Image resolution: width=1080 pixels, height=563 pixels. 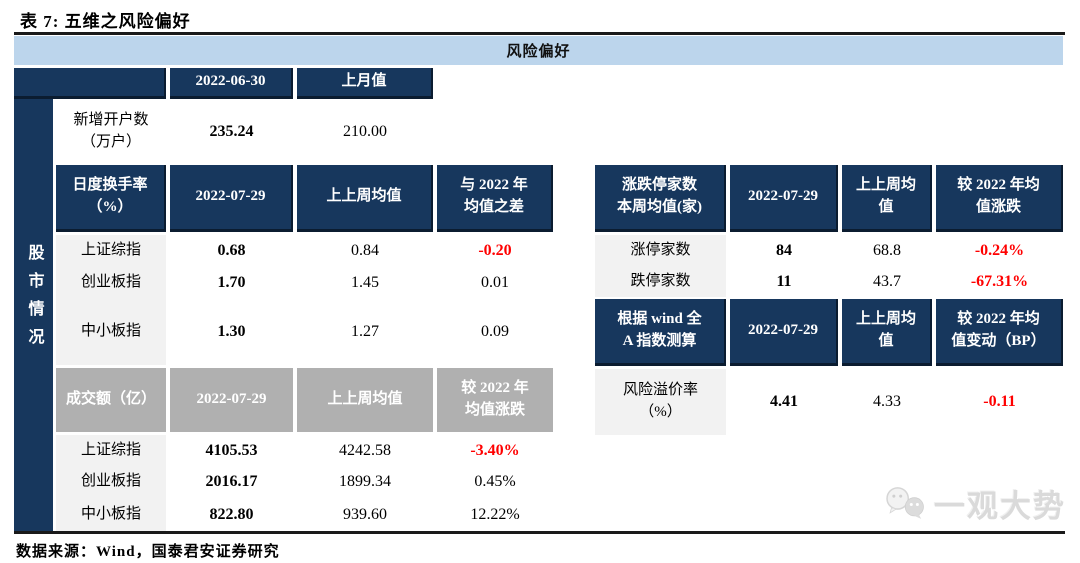 I want to click on volume-header-label: 成交额（亿）, so click(x=111, y=400).